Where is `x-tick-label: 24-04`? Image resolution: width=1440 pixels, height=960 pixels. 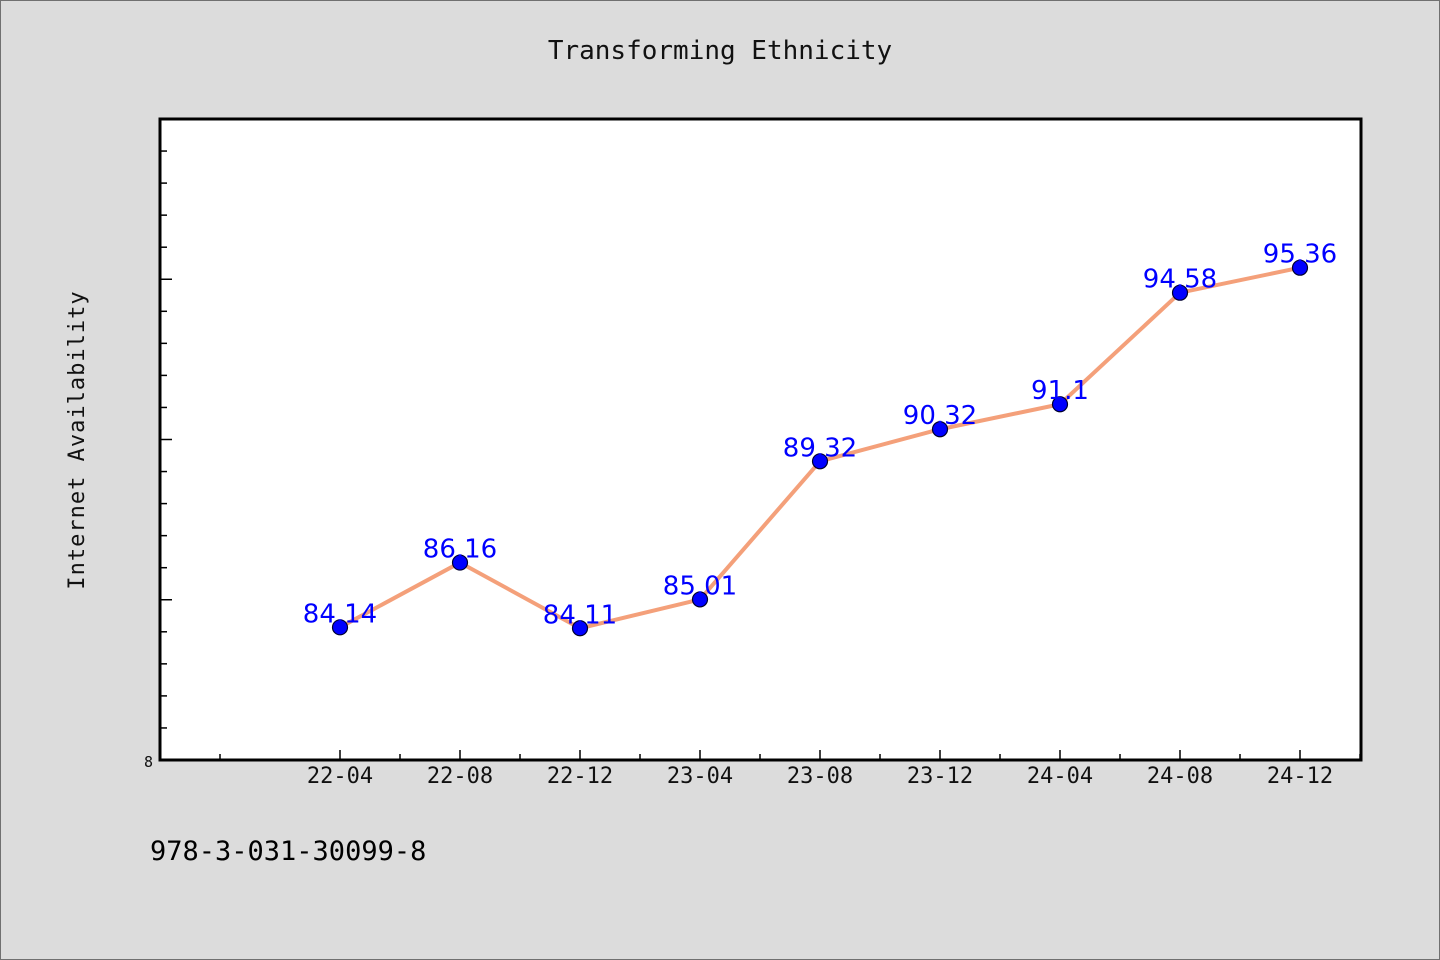 x-tick-label: 24-04 is located at coordinates (1060, 776).